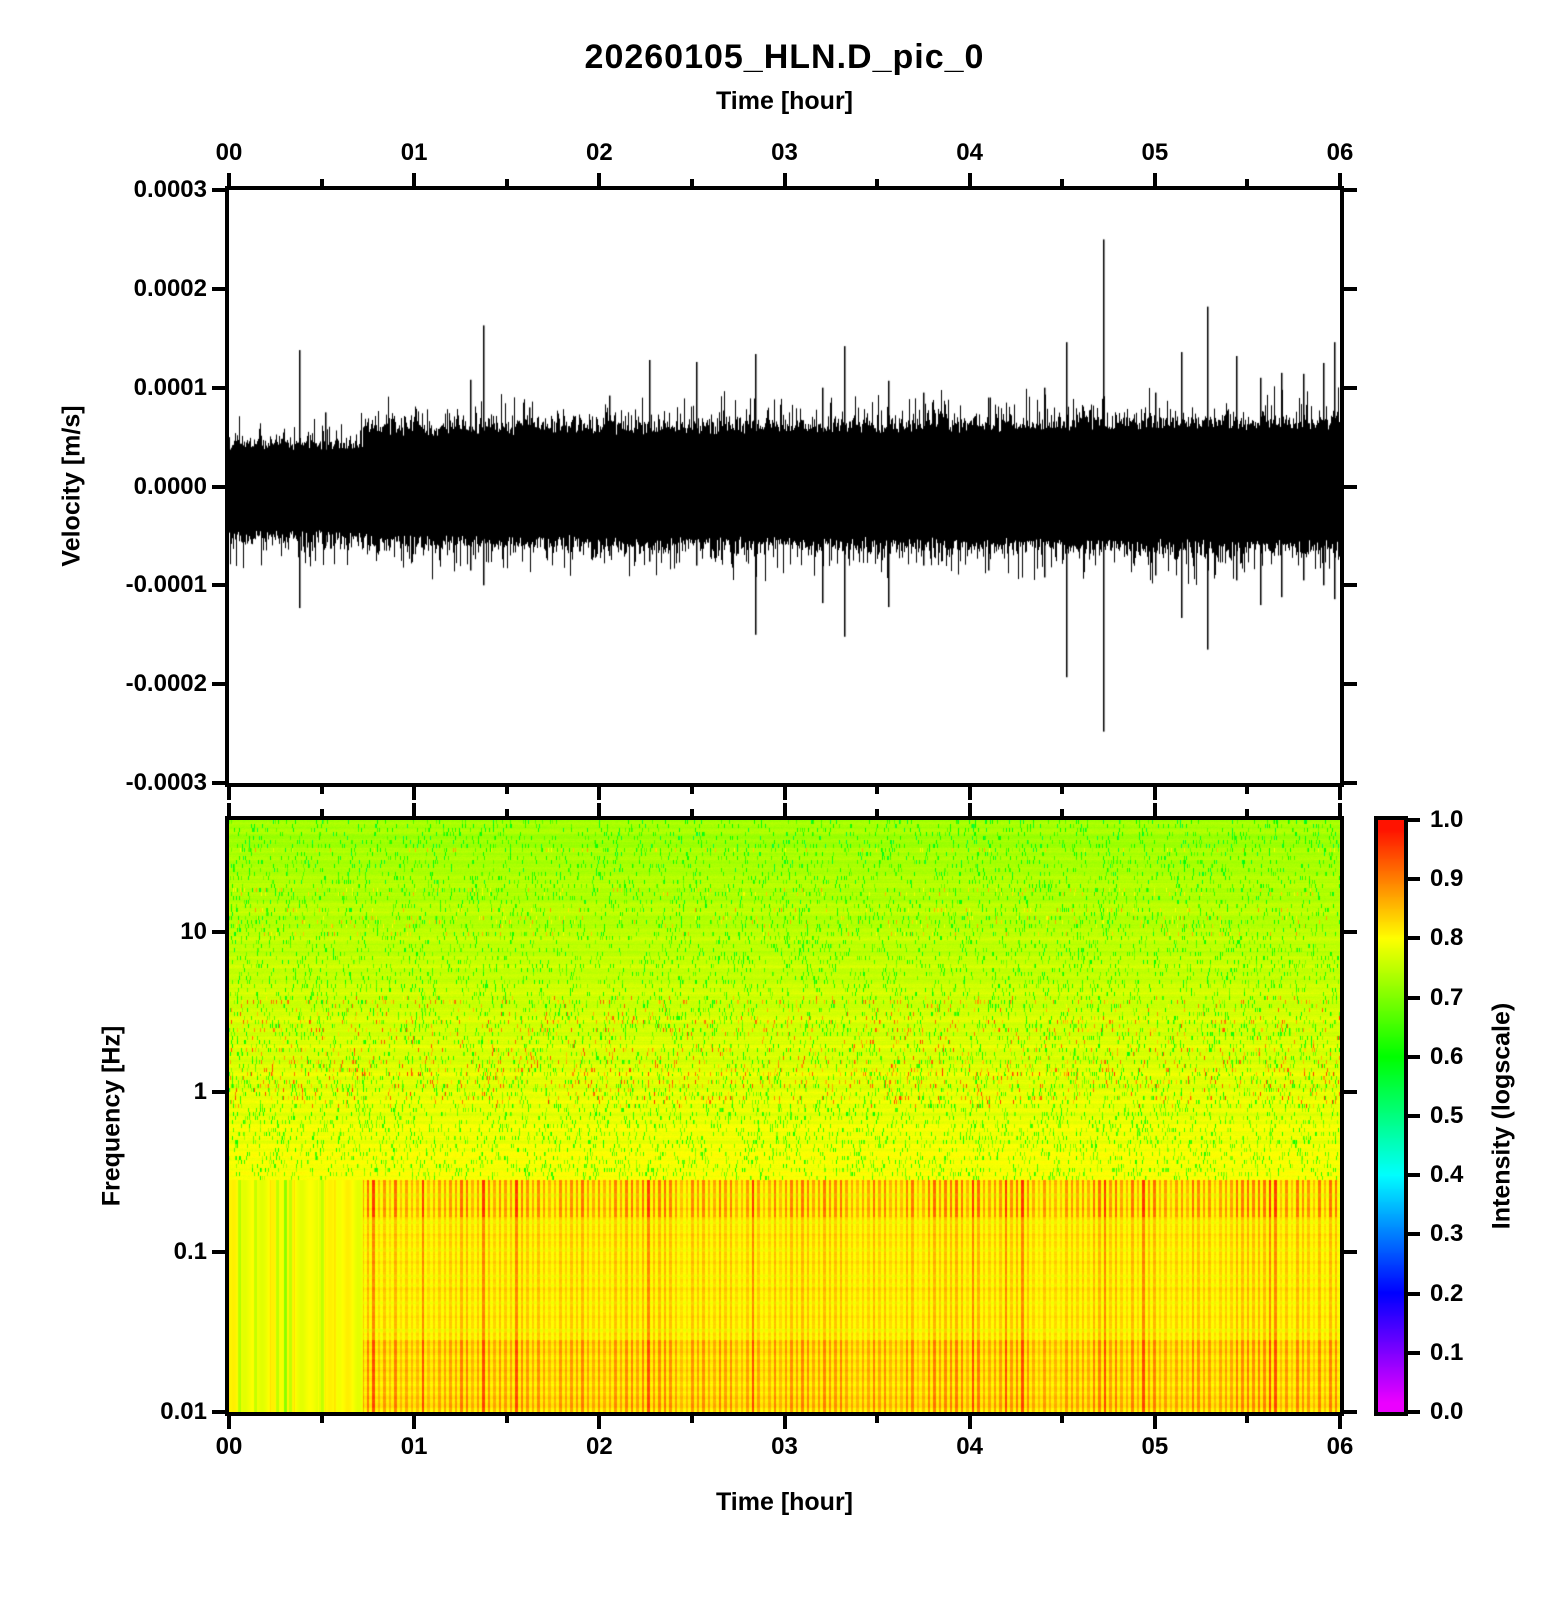 This screenshot has height=1600, width=1556. Describe the element at coordinates (1155, 152) in the screenshot. I see `top-x-tick-label: 05` at that location.